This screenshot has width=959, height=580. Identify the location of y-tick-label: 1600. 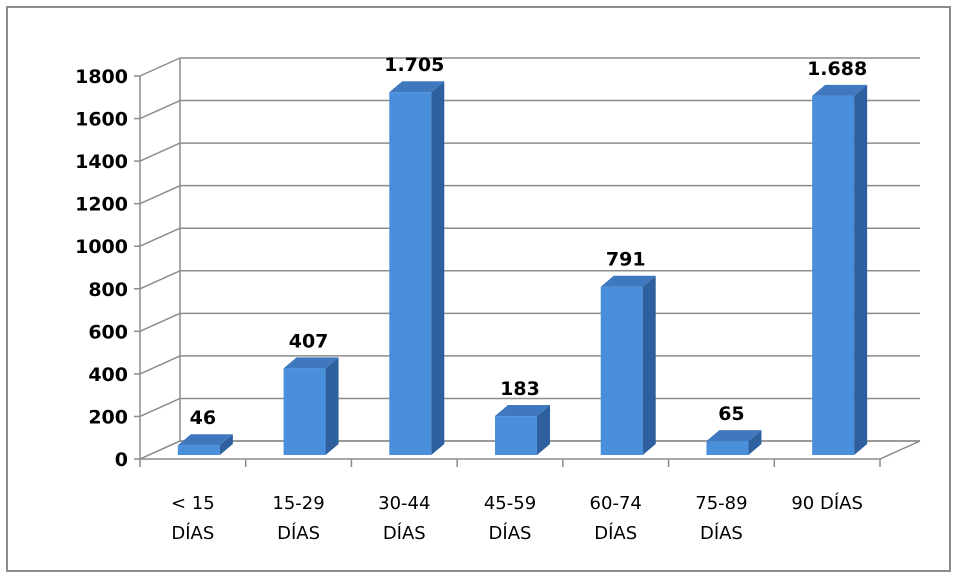
(101, 120).